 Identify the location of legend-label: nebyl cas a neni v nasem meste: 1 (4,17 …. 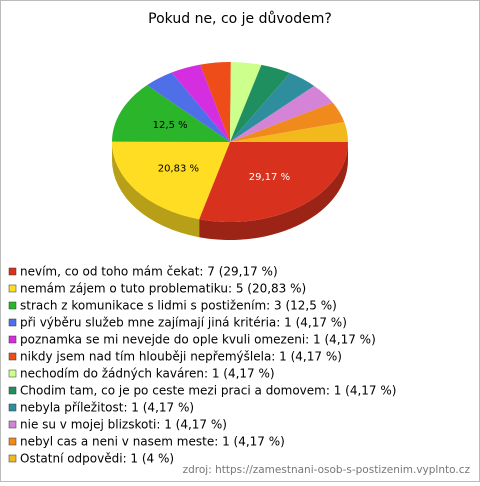
(152, 442).